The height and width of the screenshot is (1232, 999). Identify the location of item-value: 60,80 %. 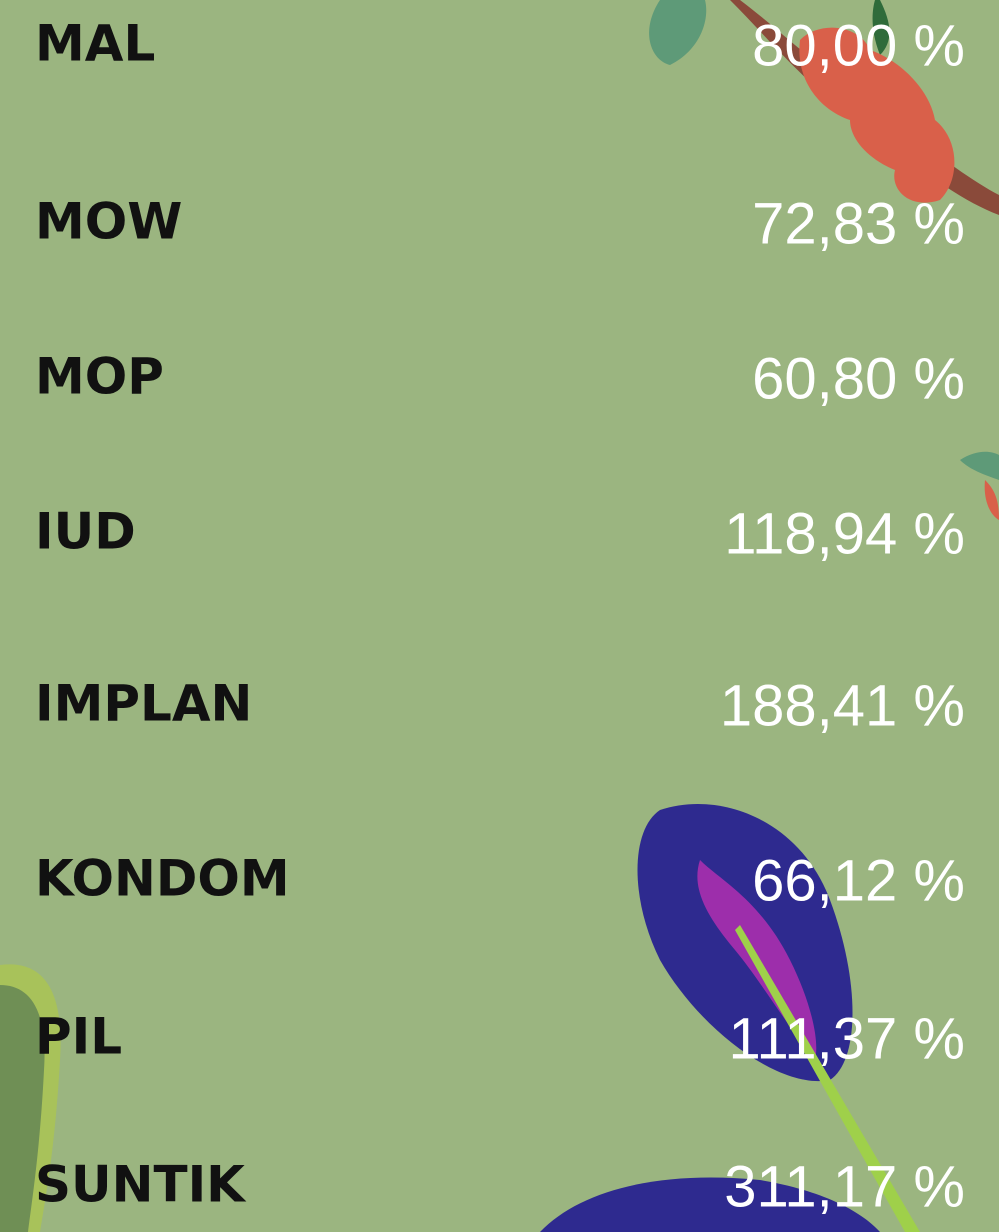
(858, 378).